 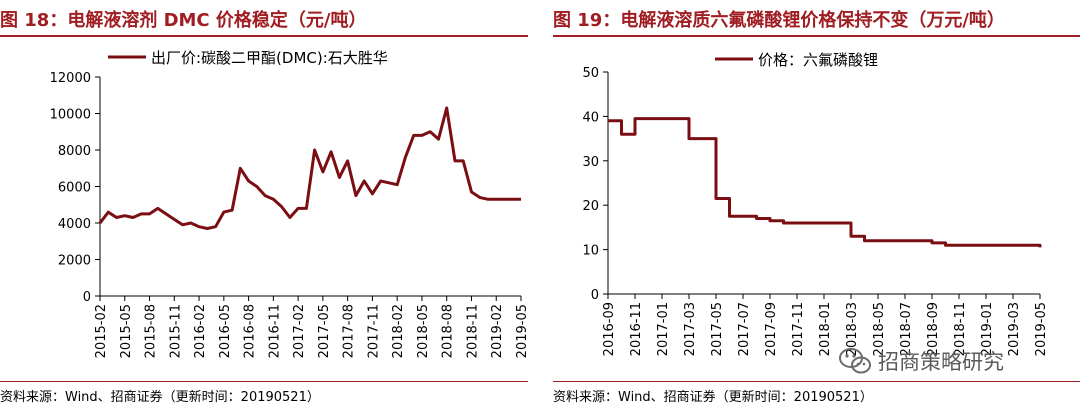 I want to click on x-tick-label: 2015-02, so click(x=101, y=331).